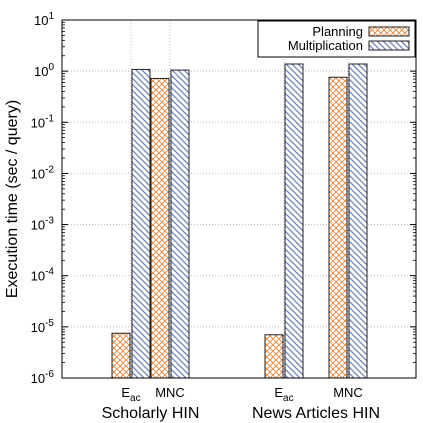 The image size is (423, 423). I want to click on bar-planning-g0-c1, so click(160, 228).